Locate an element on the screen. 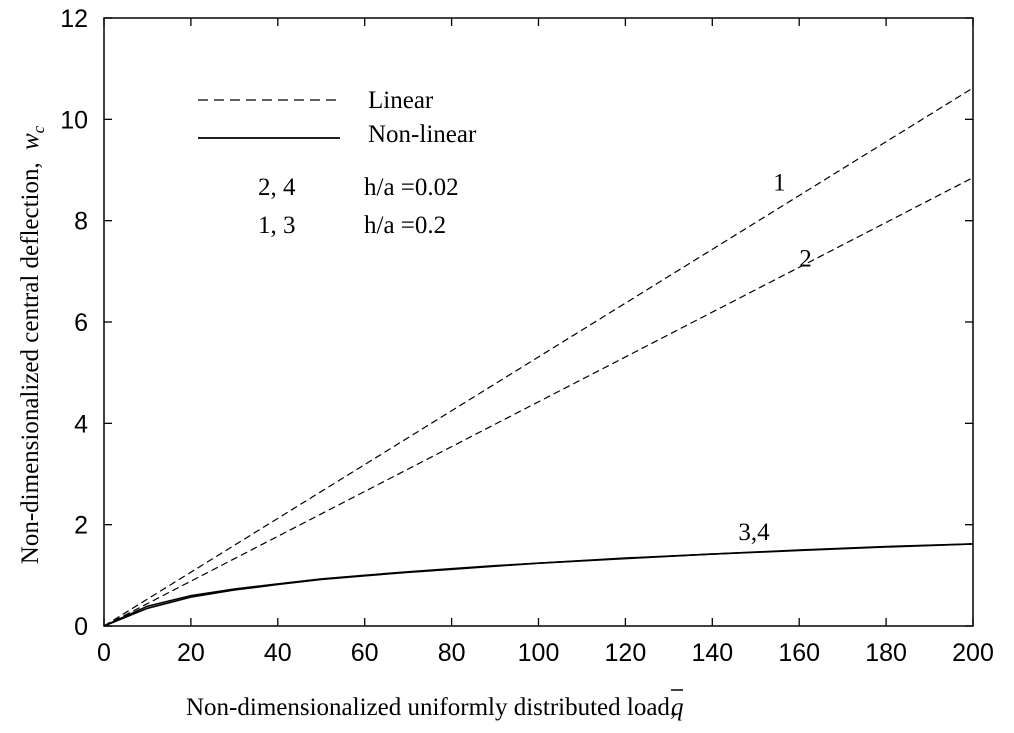 The width and height of the screenshot is (1014, 733). legend-nonlinear-label: Non-linear is located at coordinates (422, 134).